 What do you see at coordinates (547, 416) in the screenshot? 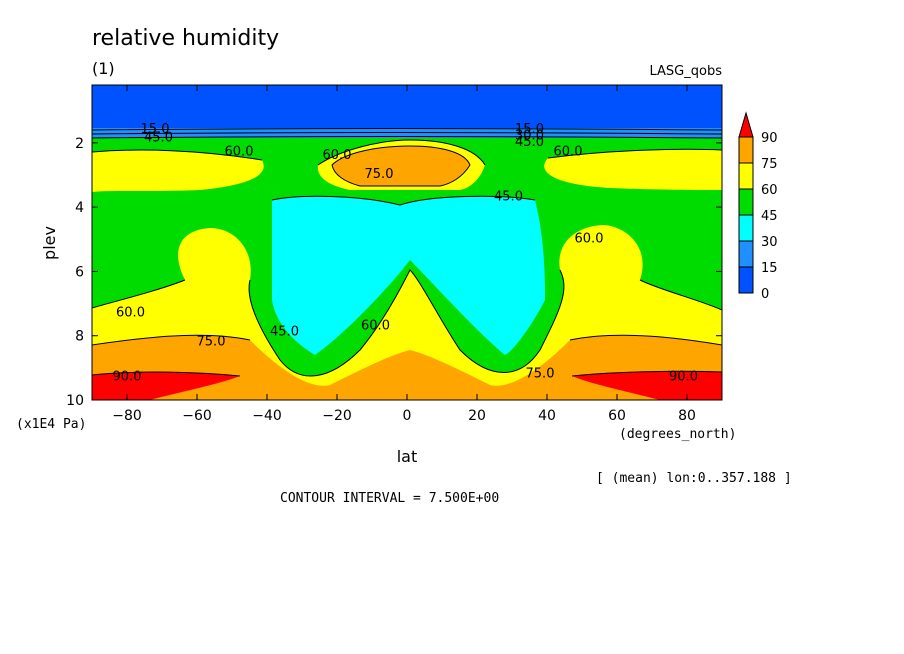
I see `x-tick-label: 40` at bounding box center [547, 416].